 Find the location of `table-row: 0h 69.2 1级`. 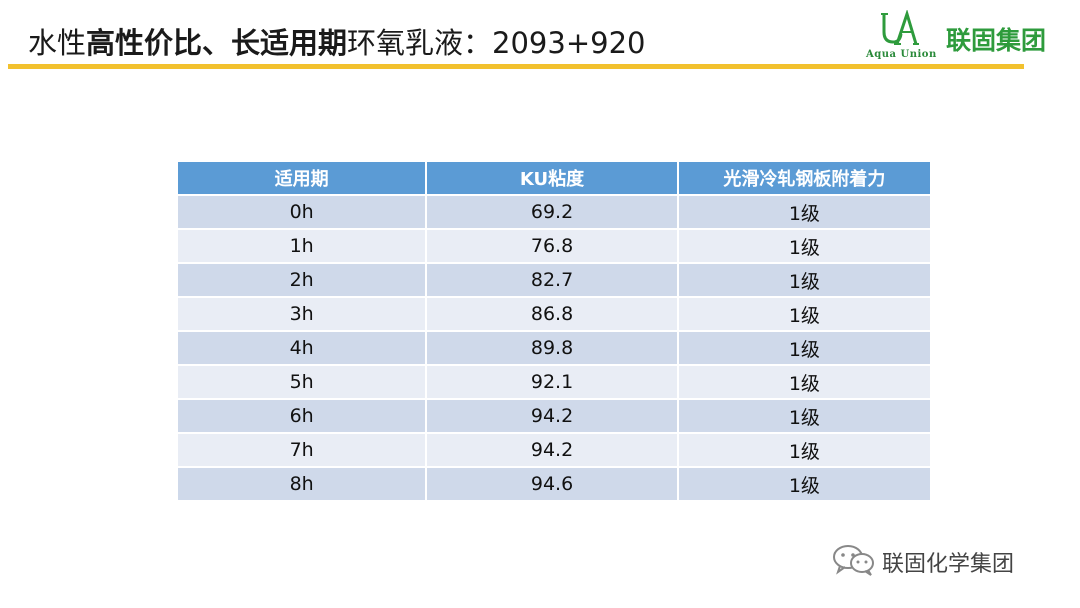

table-row: 0h 69.2 1级 is located at coordinates (554, 212).